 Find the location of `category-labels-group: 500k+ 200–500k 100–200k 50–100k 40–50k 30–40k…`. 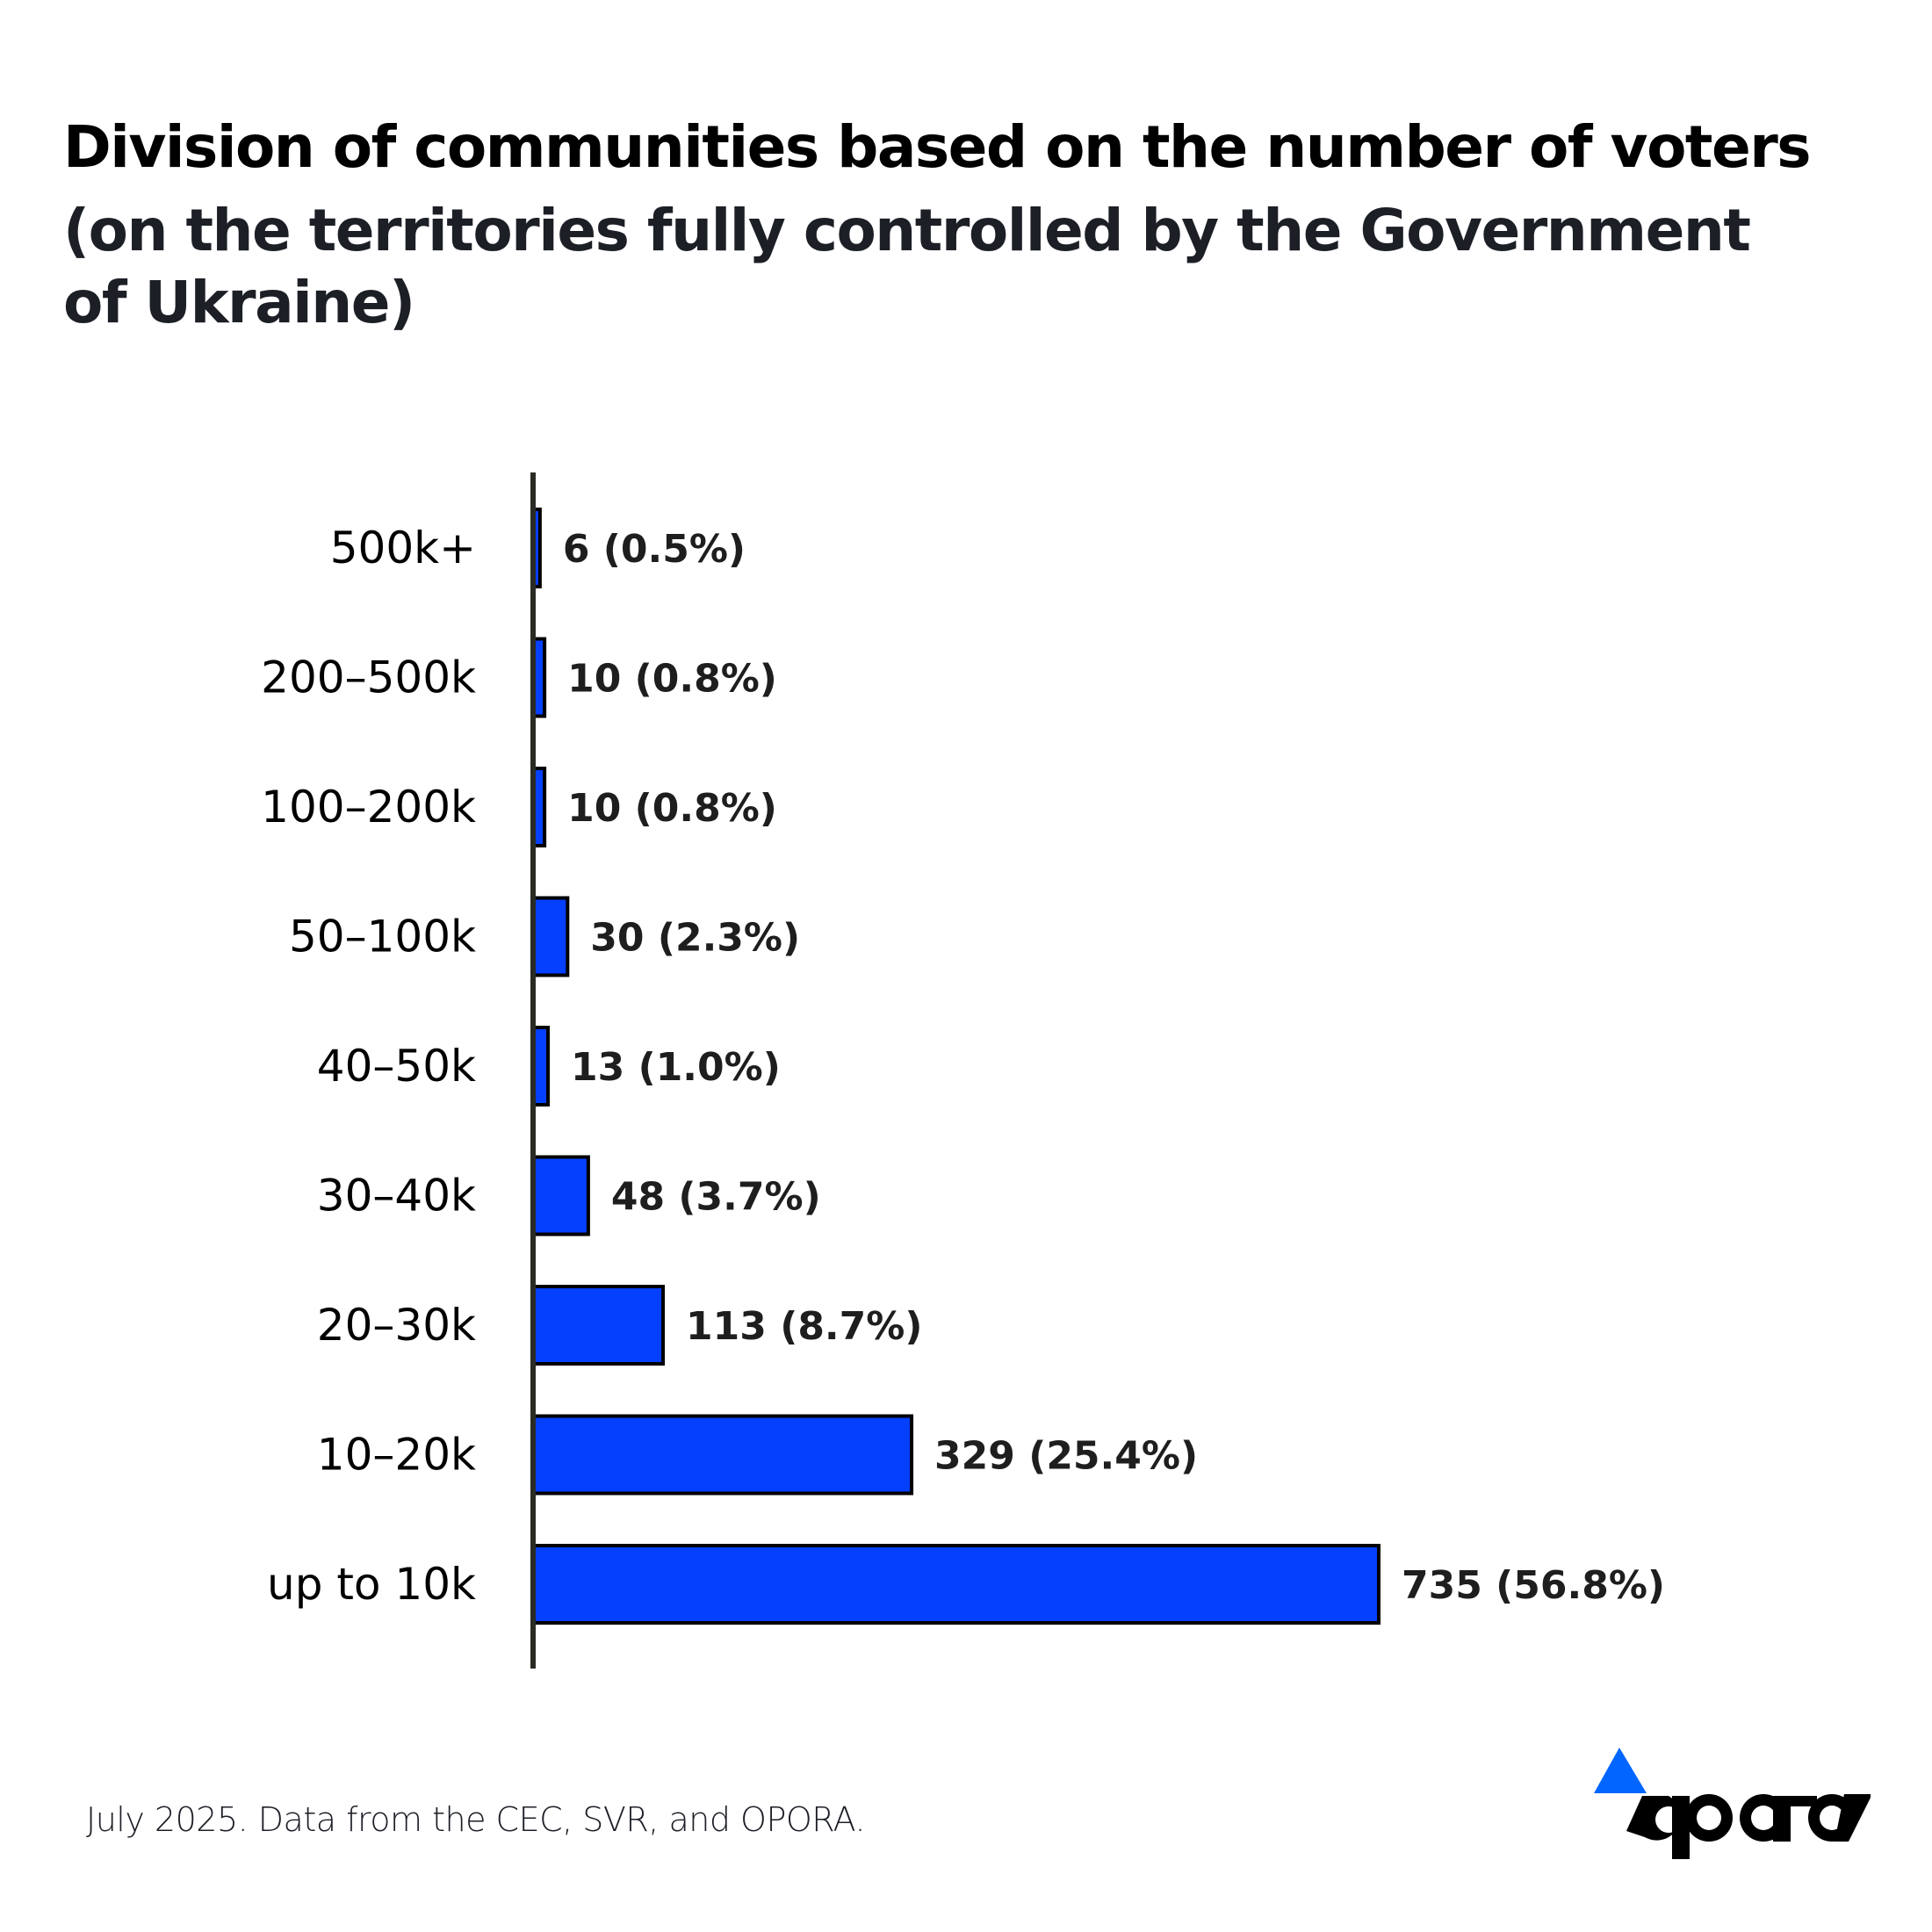

category-labels-group: 500k+ 200–500k 100–200k 50–100k 40–50k 30–40k… is located at coordinates (368, 1066).